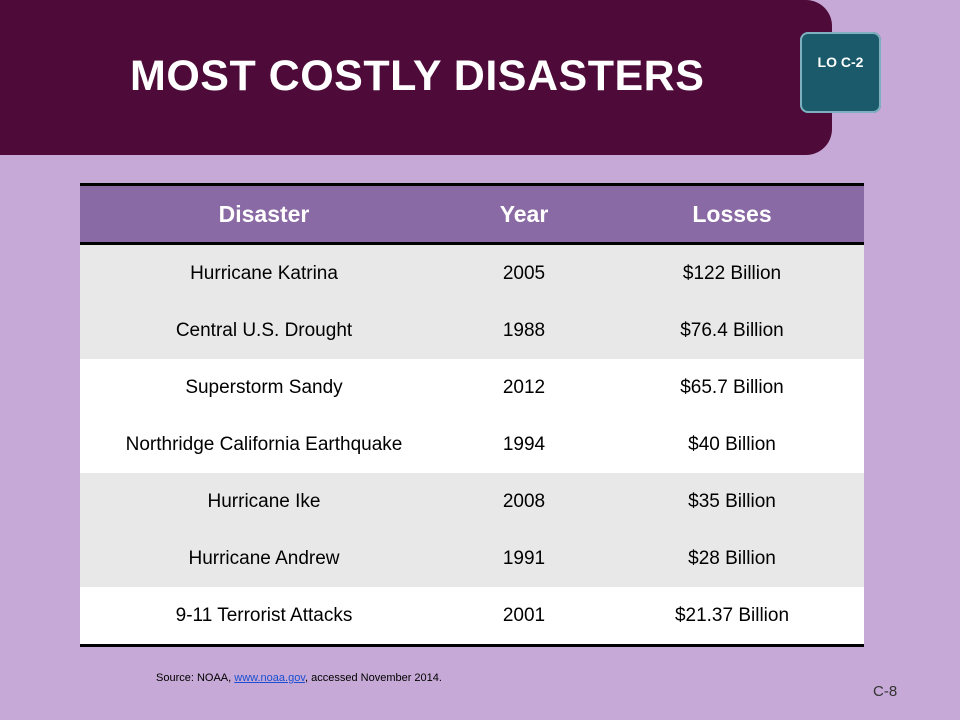 This screenshot has width=960, height=720. Describe the element at coordinates (264, 272) in the screenshot. I see `disaster-cell: Hurricane Katrina` at that location.